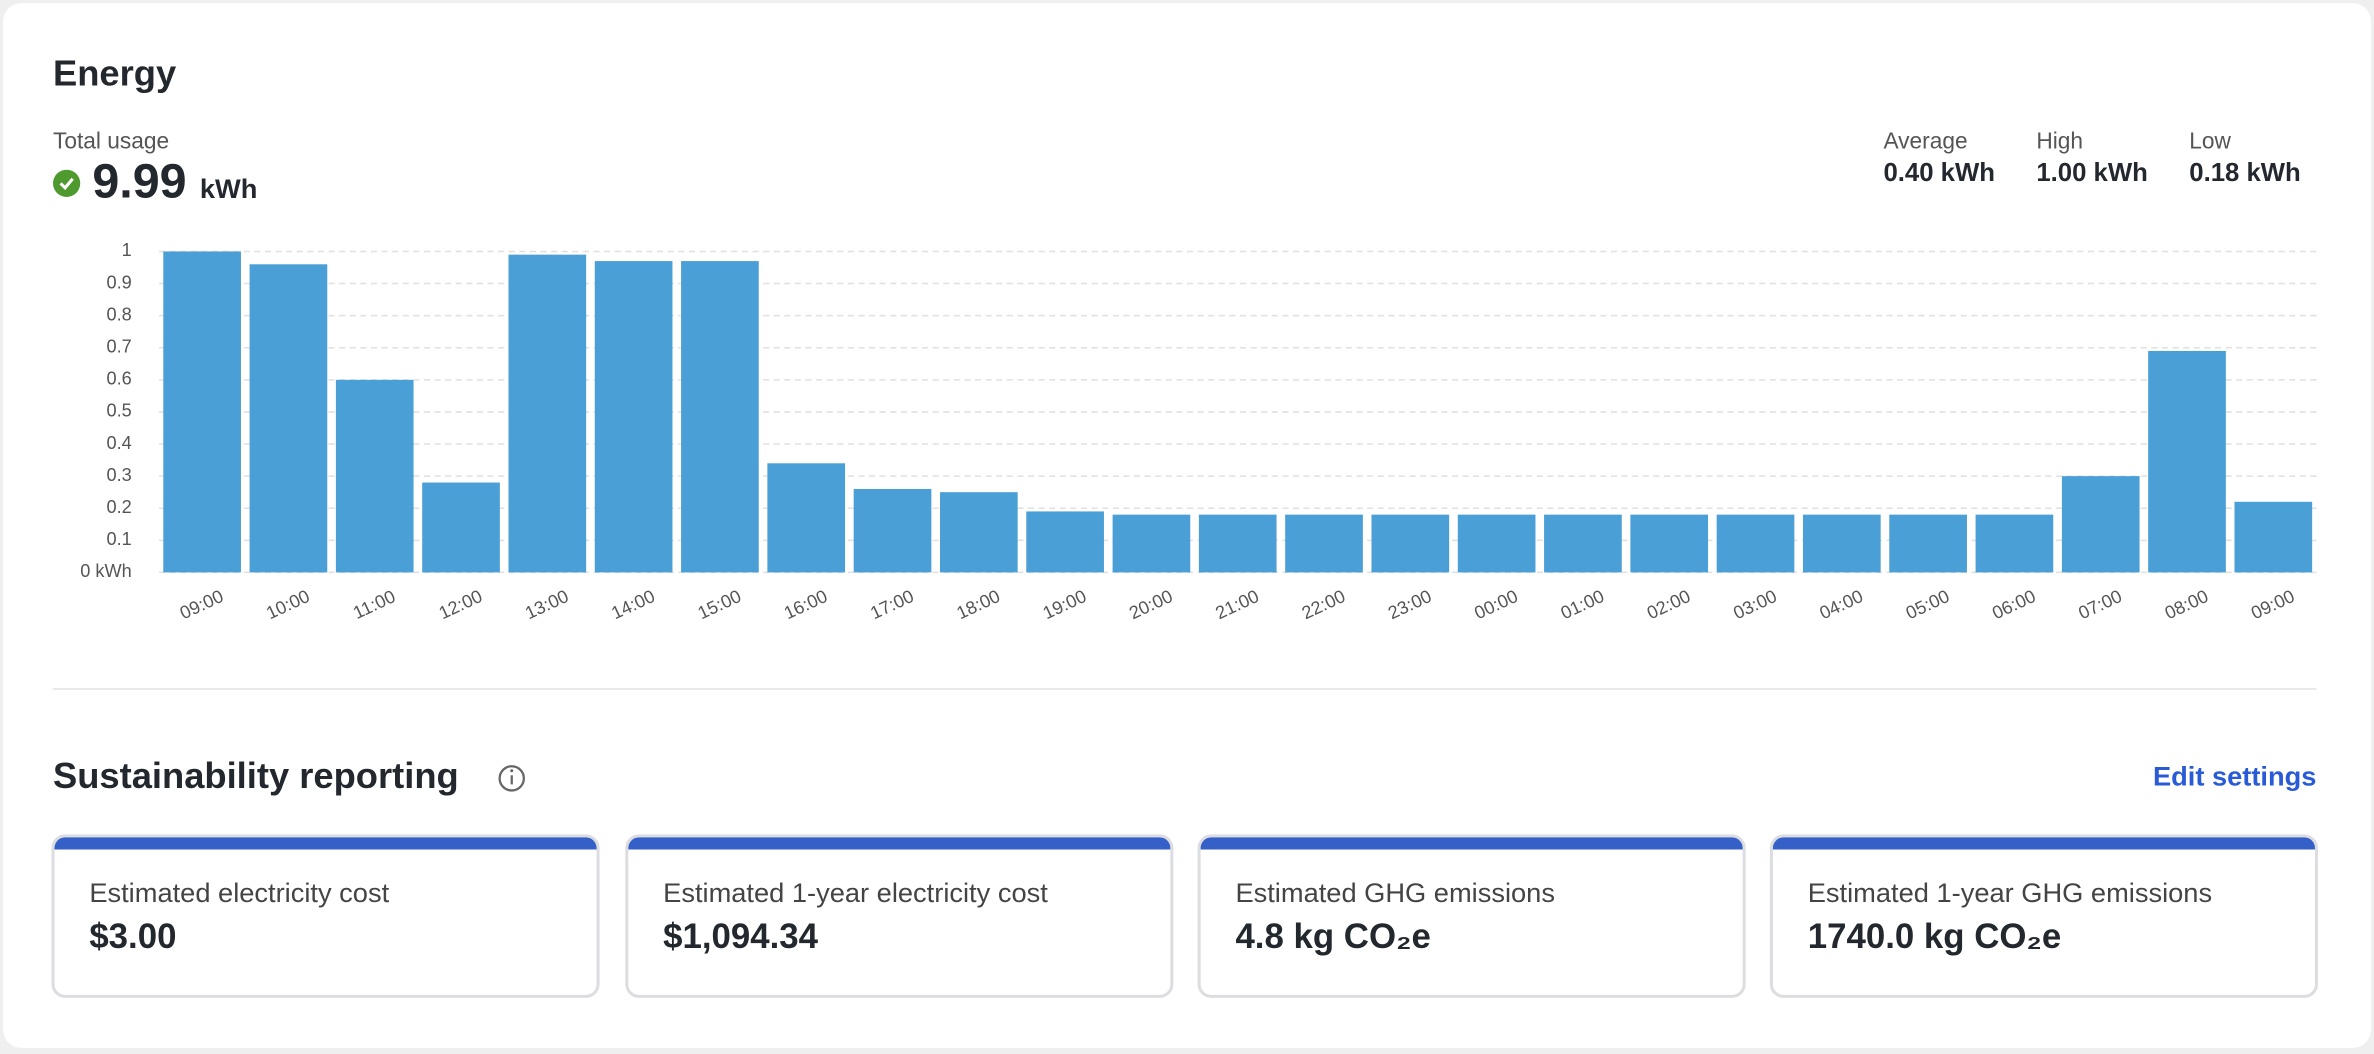 This screenshot has width=2374, height=1054. What do you see at coordinates (229, 188) in the screenshot?
I see `total-unit: kWh` at bounding box center [229, 188].